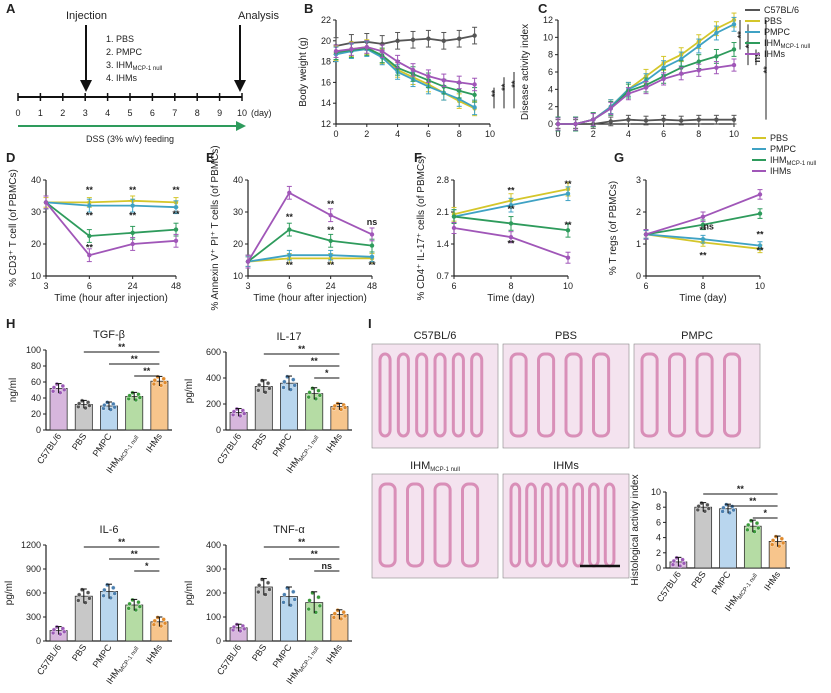 This screenshot has height=693, width=831. What do you see at coordinates (215, 227) in the screenshot?
I see `y-axis-label: % Annexin V⁺ PI⁺ T cells (of PBMCs)` at bounding box center [215, 227].